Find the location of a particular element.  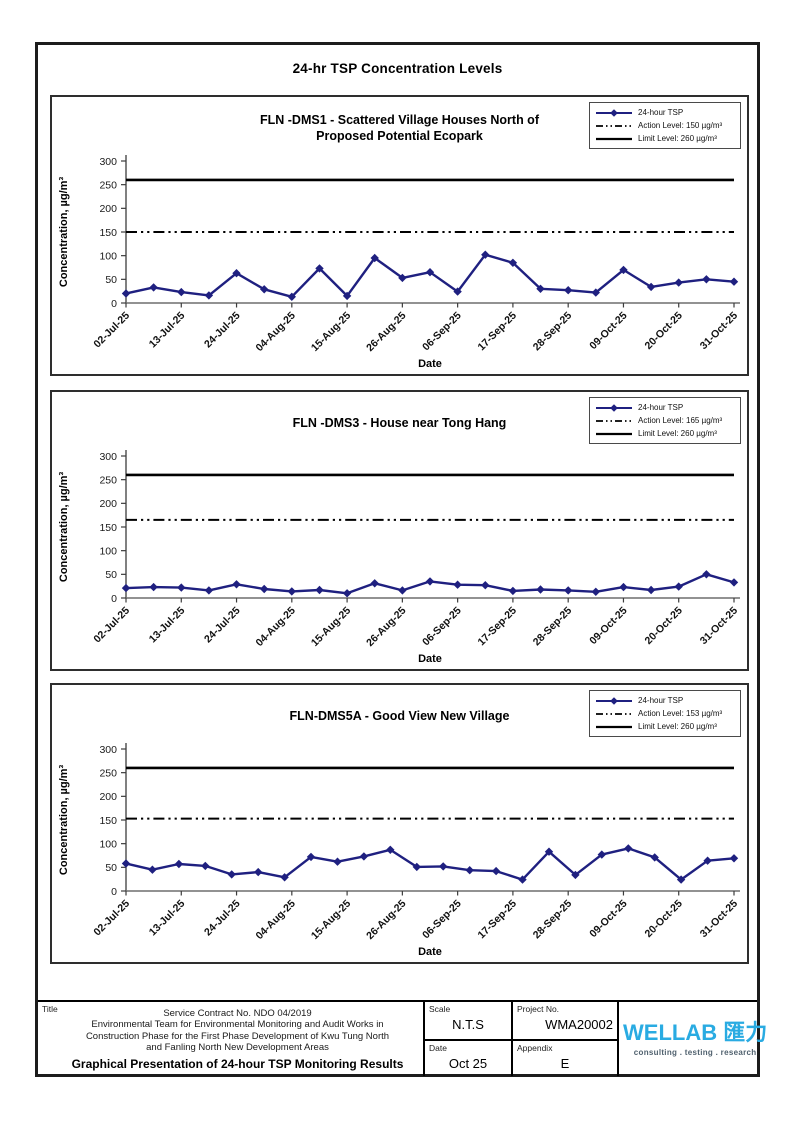

y-tick-label: 250 is located at coordinates (108, 773).